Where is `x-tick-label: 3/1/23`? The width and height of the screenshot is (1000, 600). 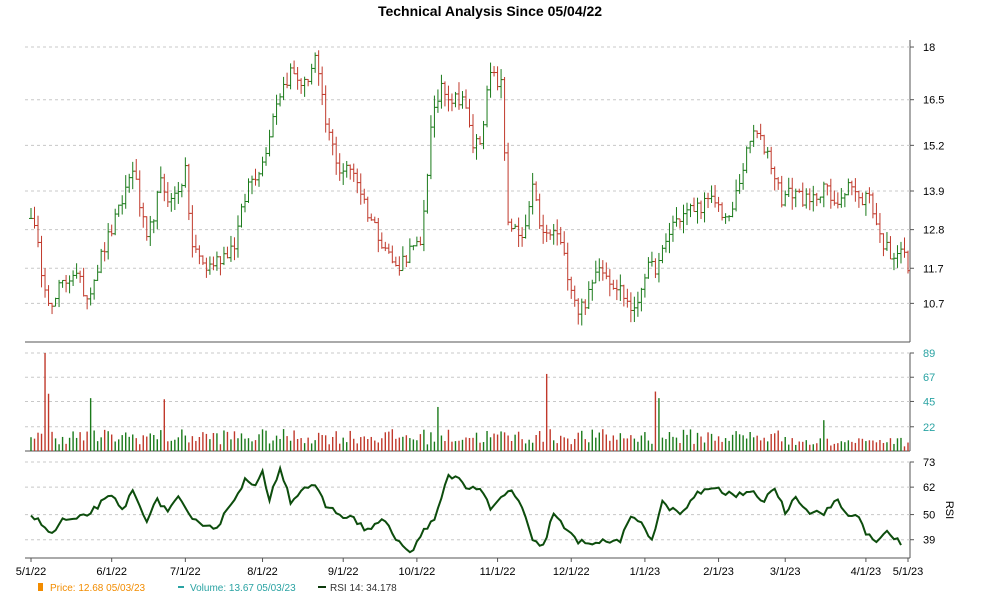
x-tick-label: 3/1/23 is located at coordinates (785, 572).